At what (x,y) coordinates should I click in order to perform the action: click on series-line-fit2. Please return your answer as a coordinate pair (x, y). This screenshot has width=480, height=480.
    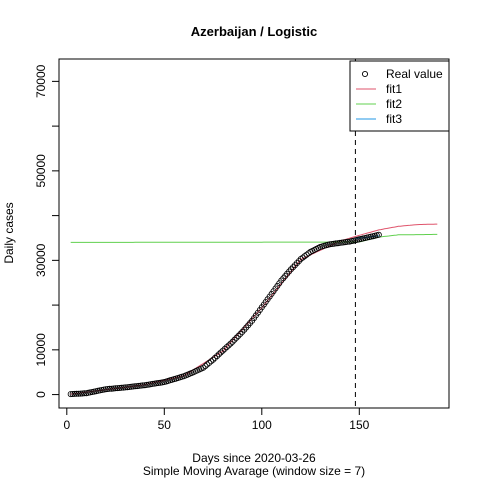
    Looking at the image, I should click on (254, 238).